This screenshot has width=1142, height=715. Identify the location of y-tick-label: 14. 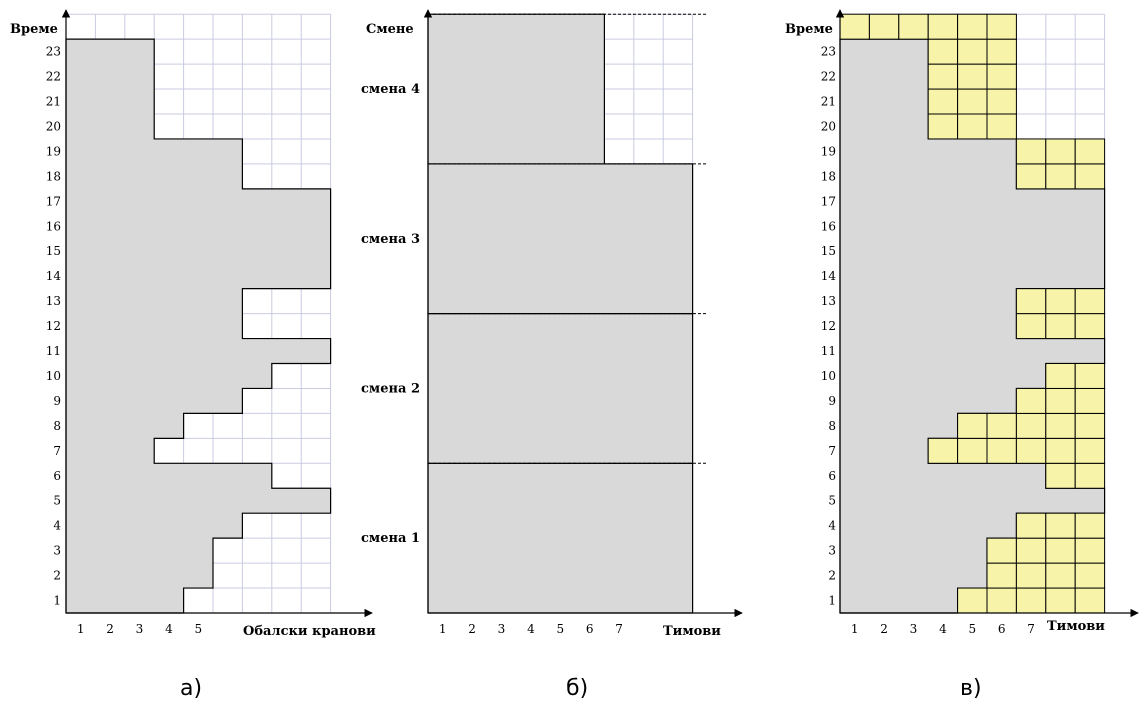
(54, 276).